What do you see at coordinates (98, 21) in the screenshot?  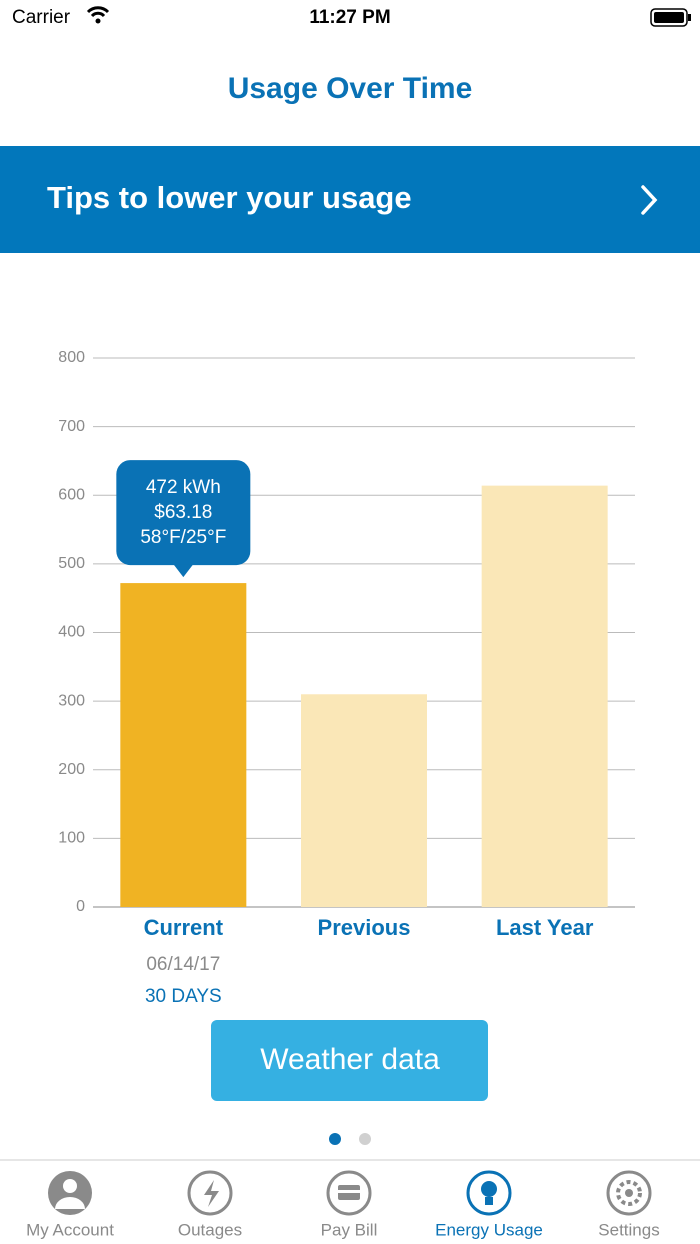 I see `wifi-dot` at bounding box center [98, 21].